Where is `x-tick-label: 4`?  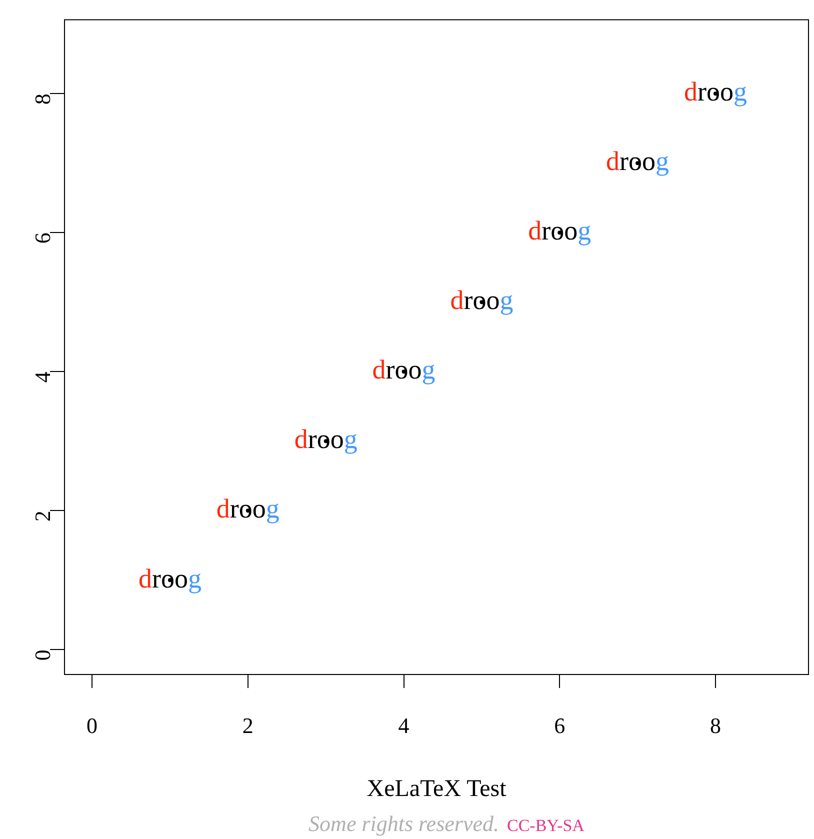
x-tick-label: 4 is located at coordinates (404, 725).